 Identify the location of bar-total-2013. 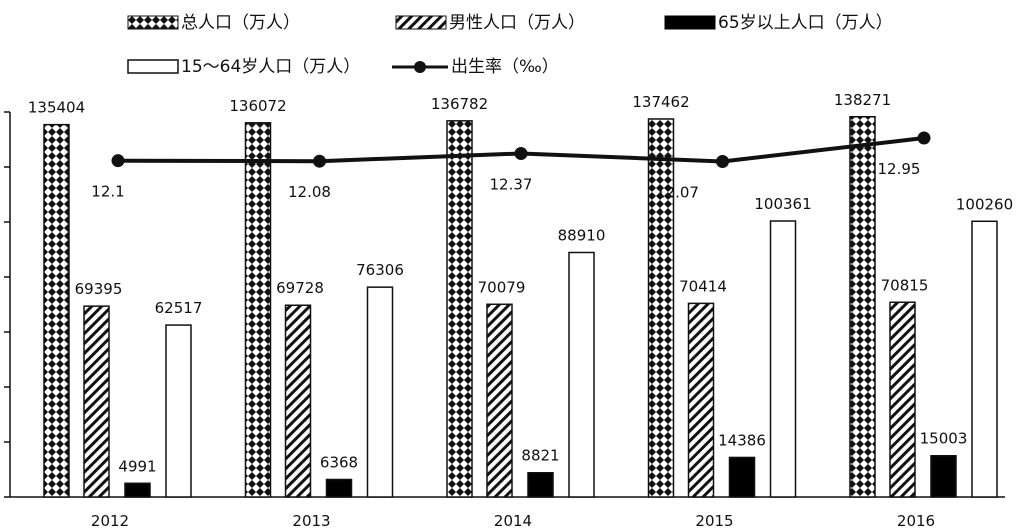
(258, 310).